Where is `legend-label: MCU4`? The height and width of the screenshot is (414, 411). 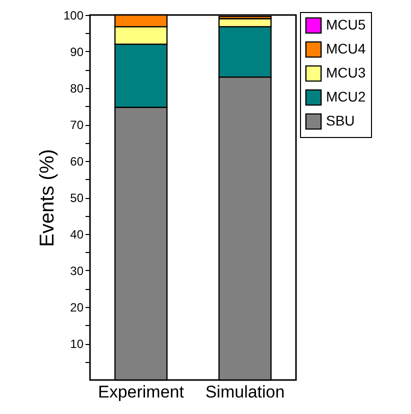 legend-label: MCU4 is located at coordinates (346, 48).